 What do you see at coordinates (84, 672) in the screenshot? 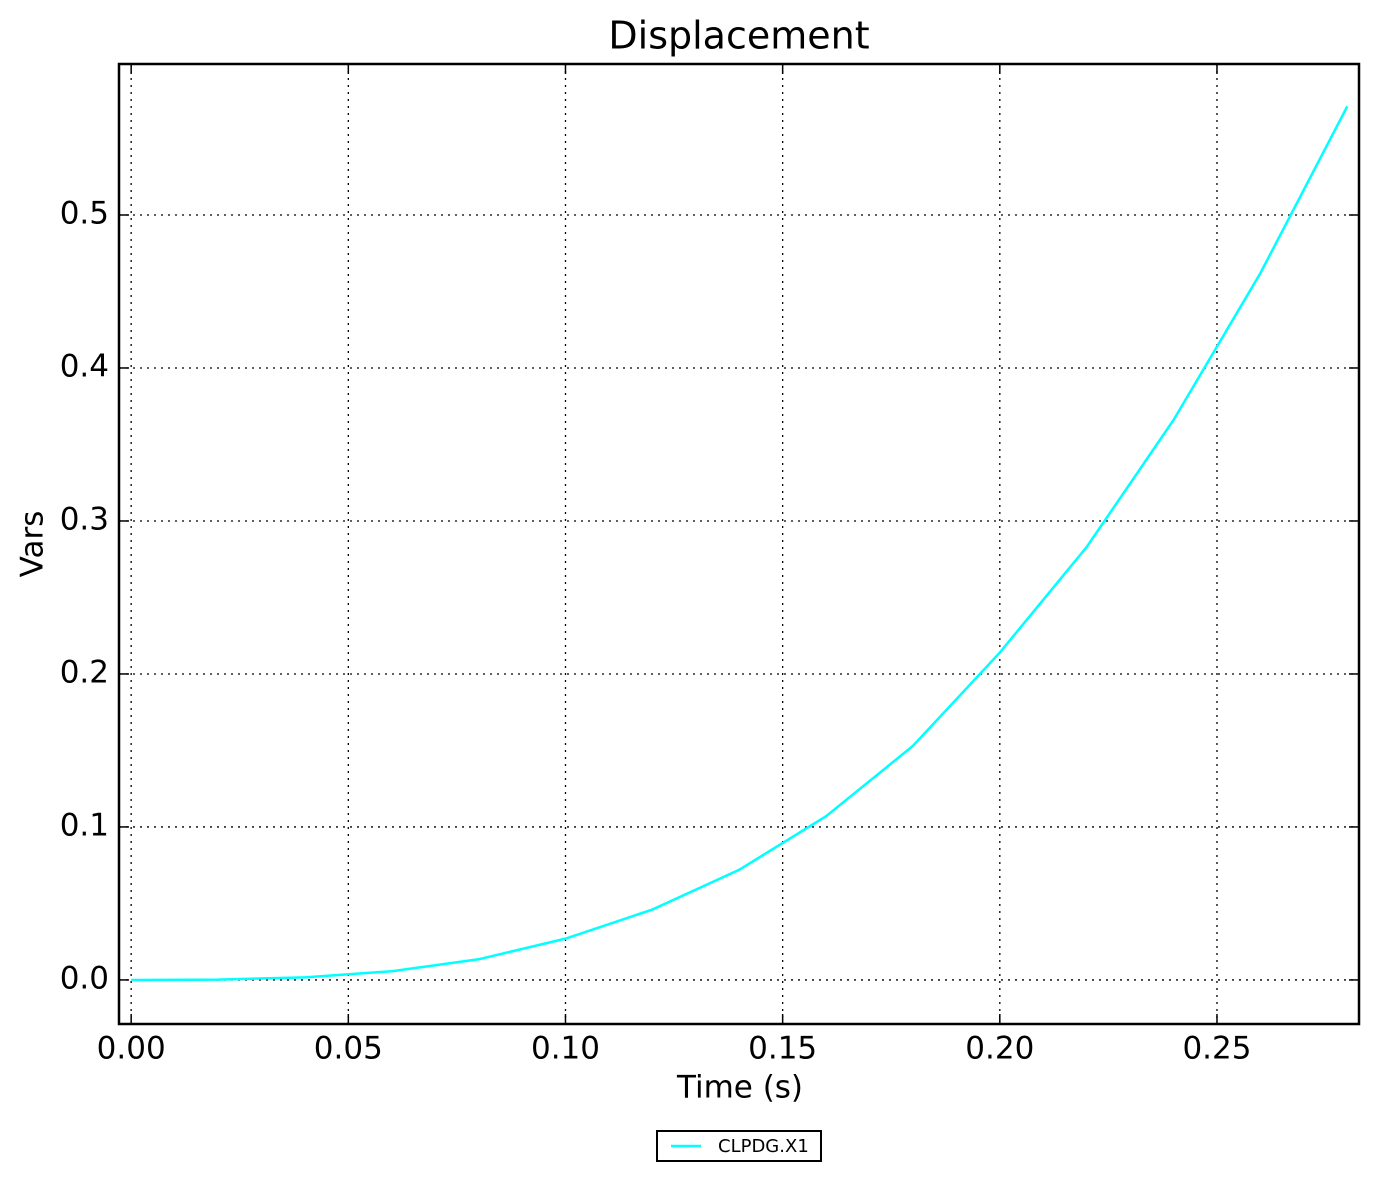
I see `y-tick-label: 0.2` at bounding box center [84, 672].